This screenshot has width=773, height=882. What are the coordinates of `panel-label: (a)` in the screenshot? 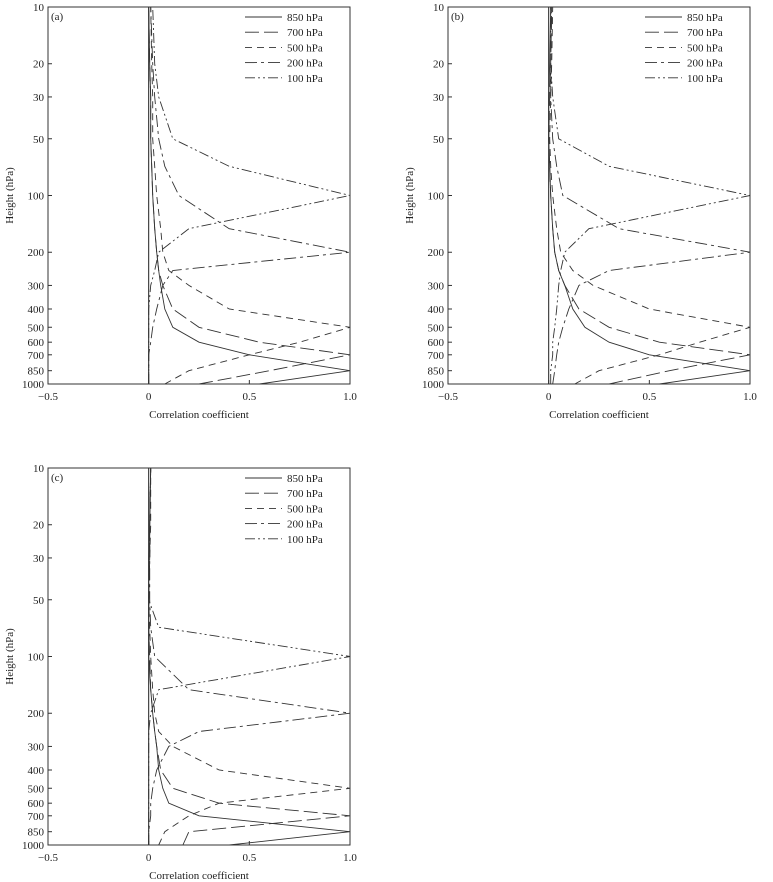 It's located at (57, 17).